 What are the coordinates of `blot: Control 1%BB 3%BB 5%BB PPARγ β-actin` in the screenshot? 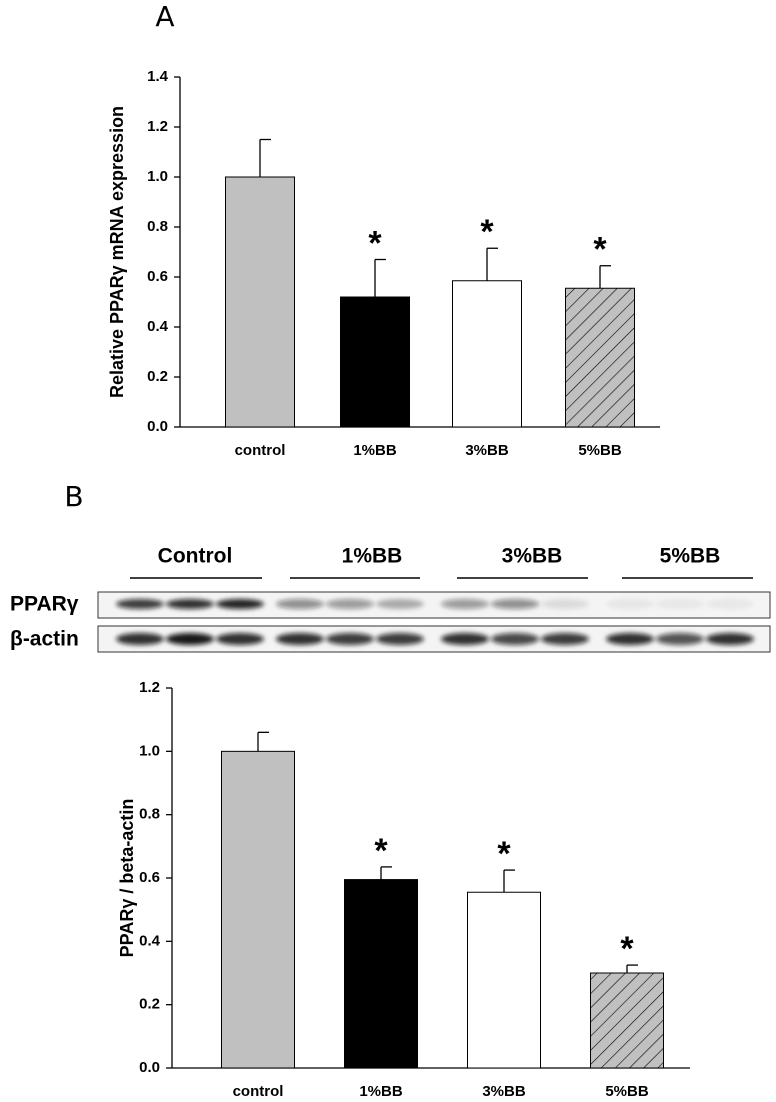 It's located at (390, 599).